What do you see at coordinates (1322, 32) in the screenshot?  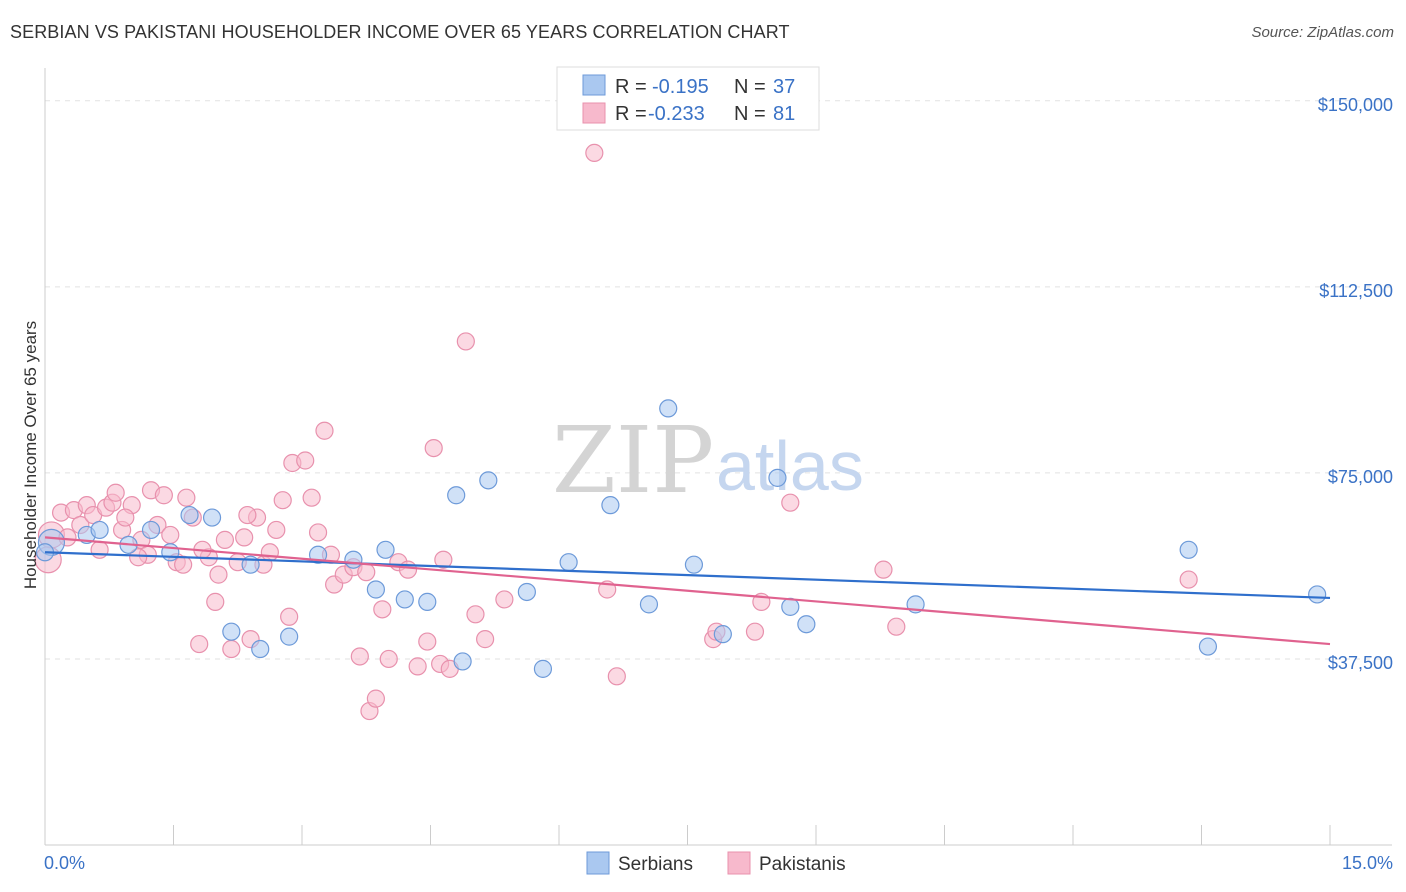 I see `source-label: Source: ZipAtlas.com` at bounding box center [1322, 32].